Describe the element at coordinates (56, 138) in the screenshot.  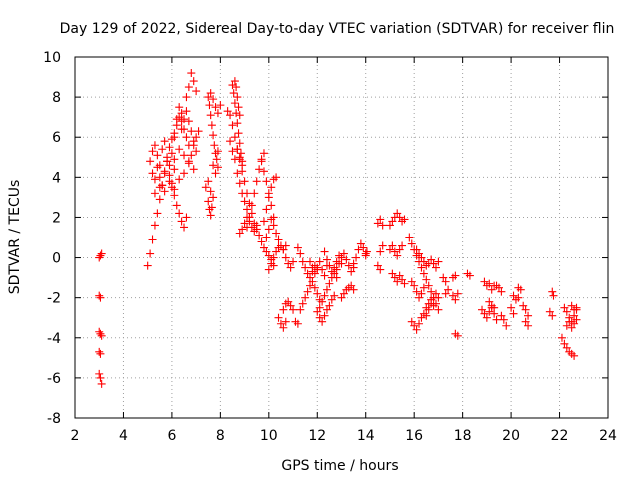
I see `y-tick-label: 6` at that location.